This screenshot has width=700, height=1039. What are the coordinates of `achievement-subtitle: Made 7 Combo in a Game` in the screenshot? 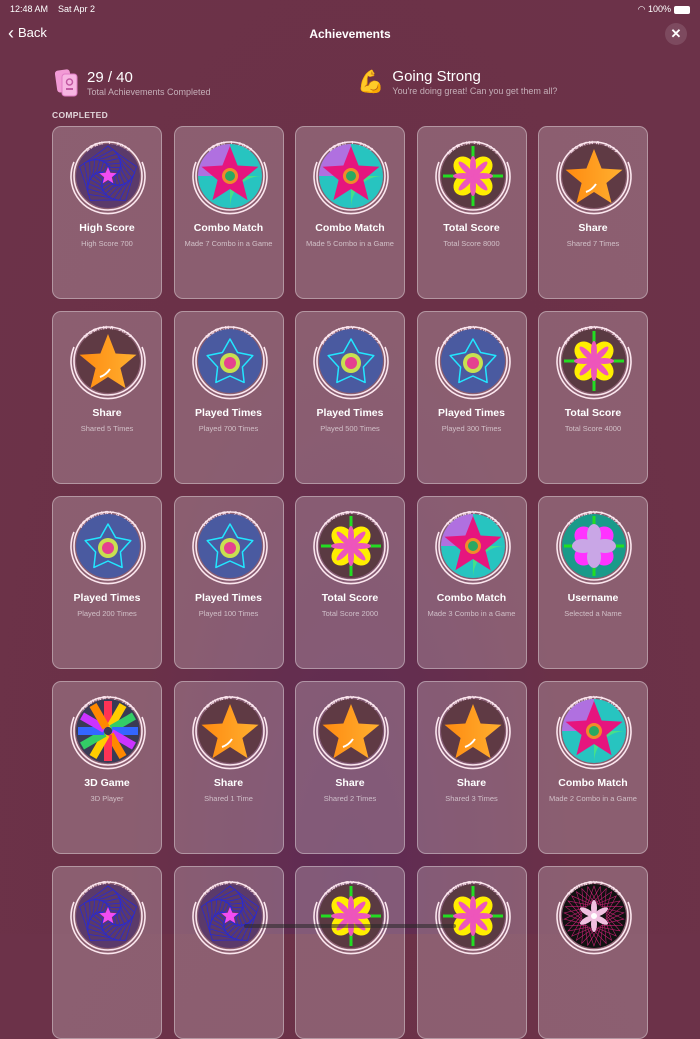 It's located at (228, 243).